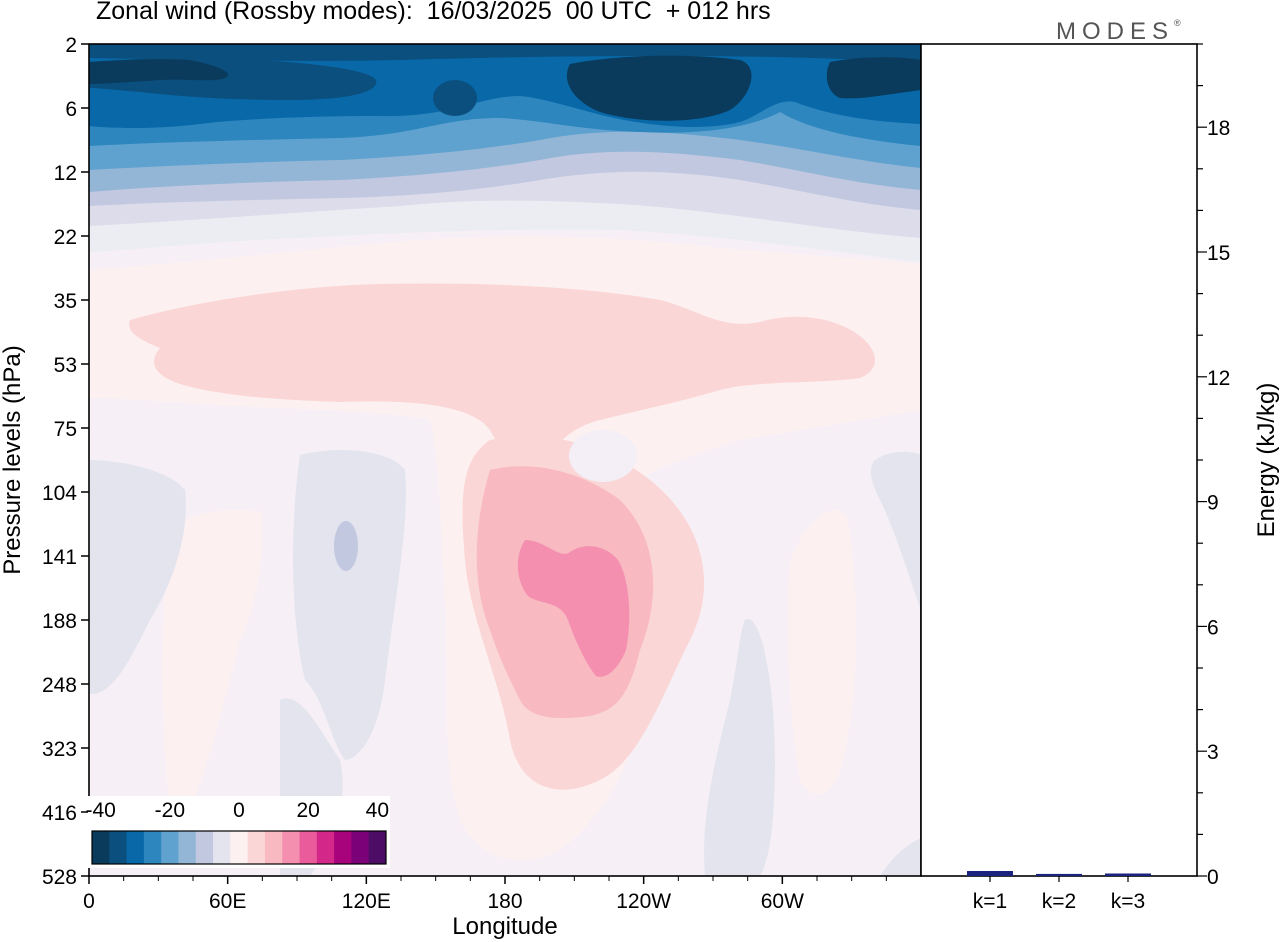 The height and width of the screenshot is (942, 1280). I want to click on y-tick-label: 12, so click(65, 173).